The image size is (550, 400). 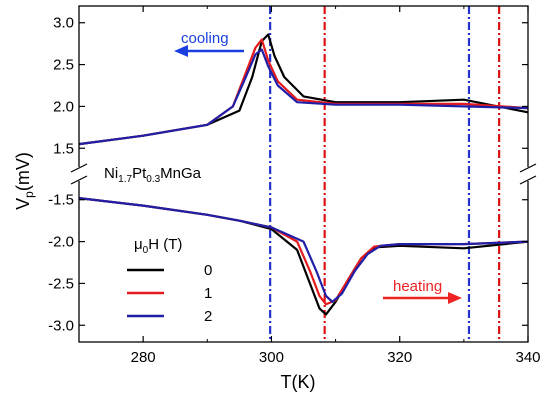 What do you see at coordinates (79, 174) in the screenshot?
I see `axis-break-gap-left` at bounding box center [79, 174].